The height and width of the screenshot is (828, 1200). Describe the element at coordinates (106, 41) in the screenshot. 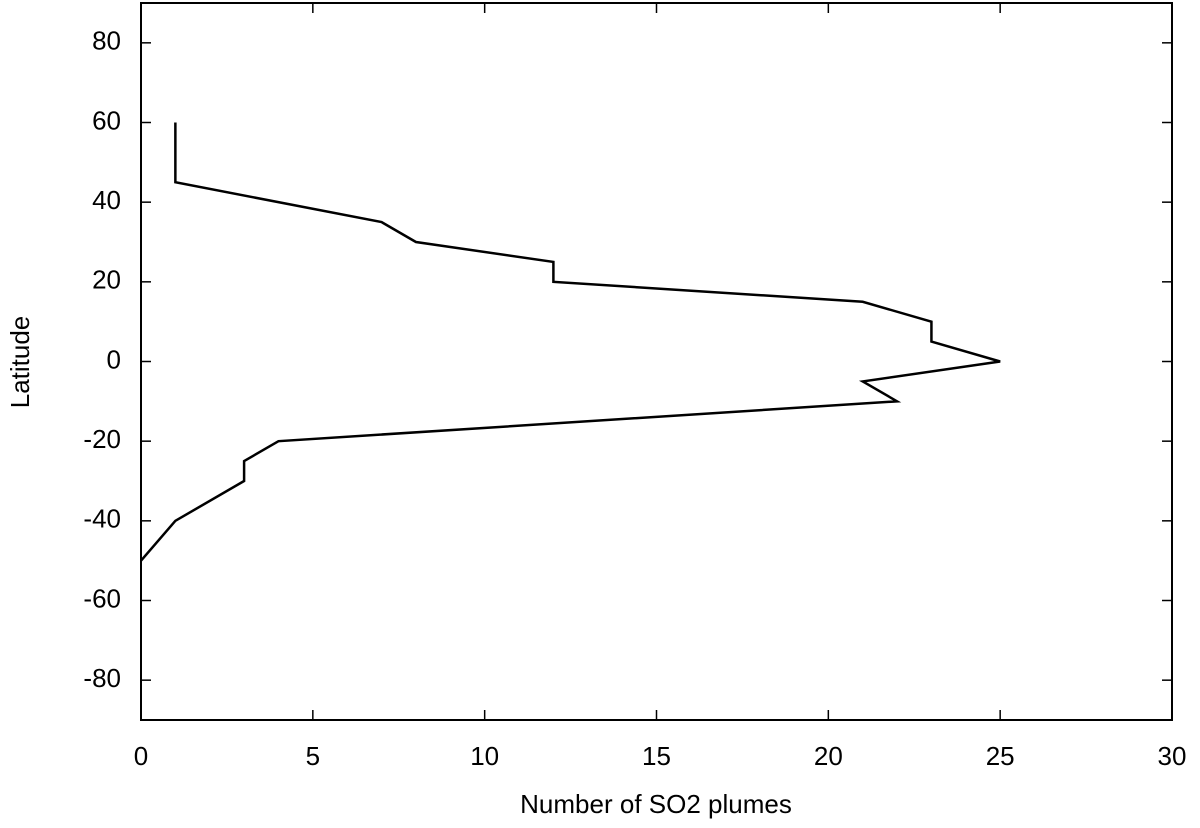

I see `y-tick-label: 80` at that location.